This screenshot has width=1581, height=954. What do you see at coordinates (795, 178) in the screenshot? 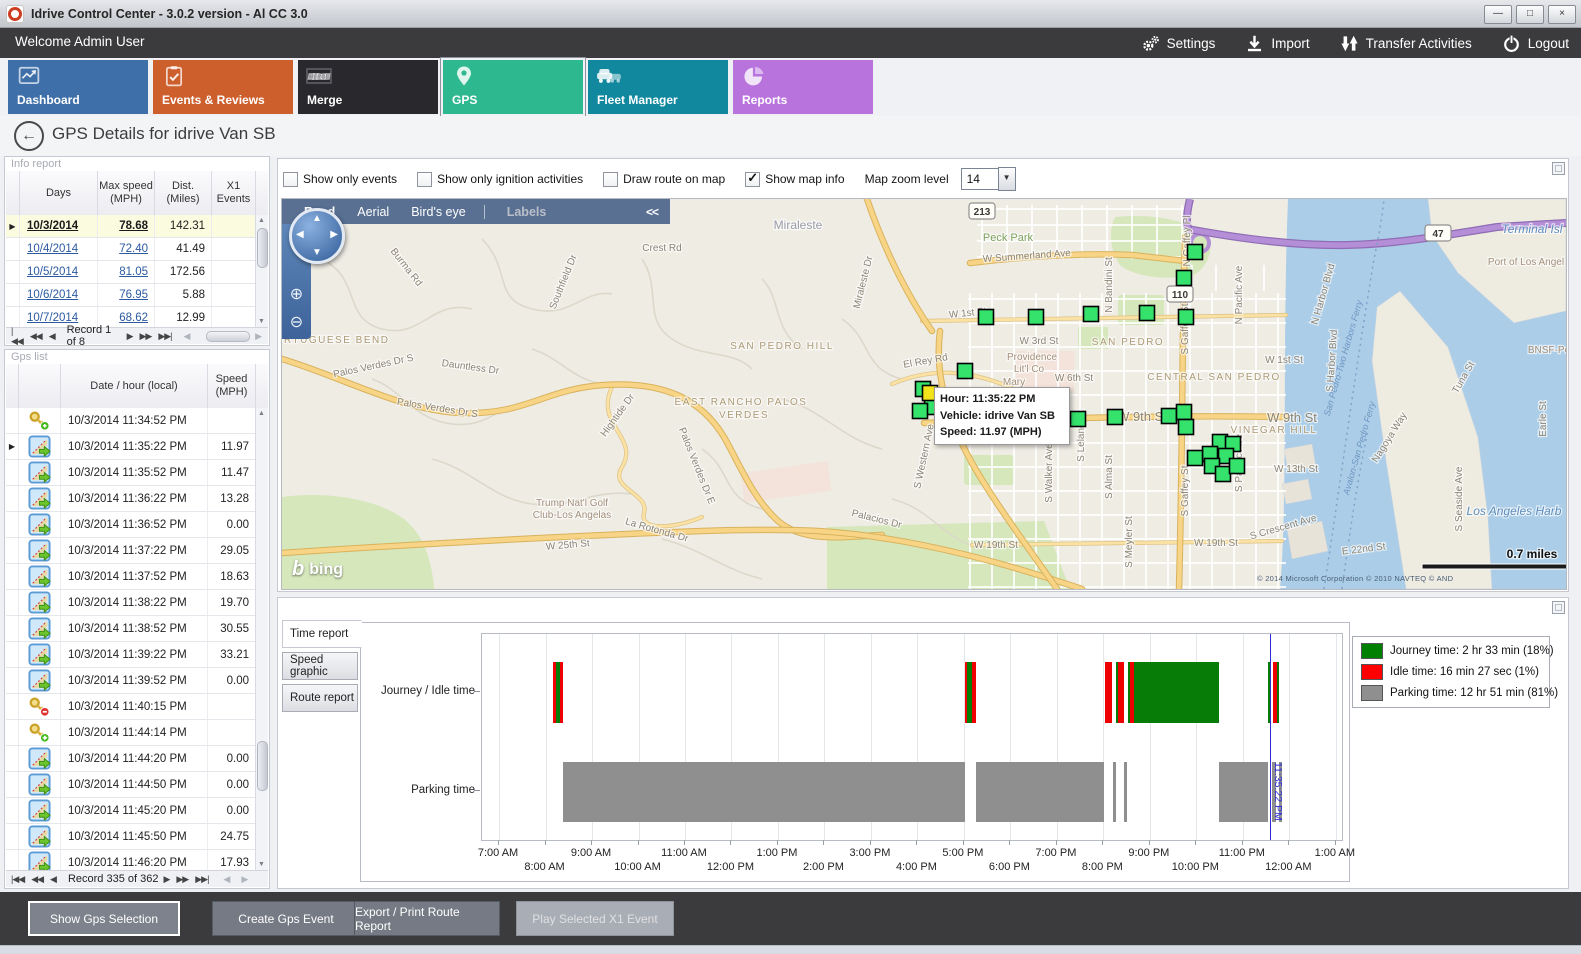
I see `checkbox-show-map-info: Show map info` at bounding box center [795, 178].